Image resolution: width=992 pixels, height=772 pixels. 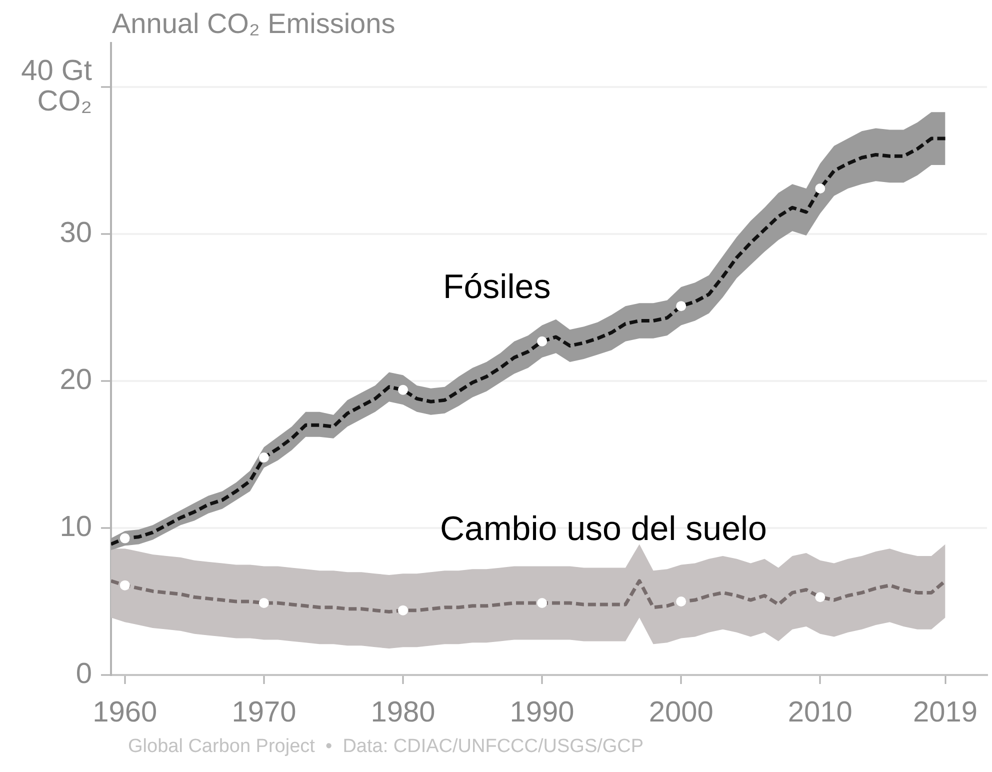 I want to click on series-label: Fósiles, so click(x=497, y=287).